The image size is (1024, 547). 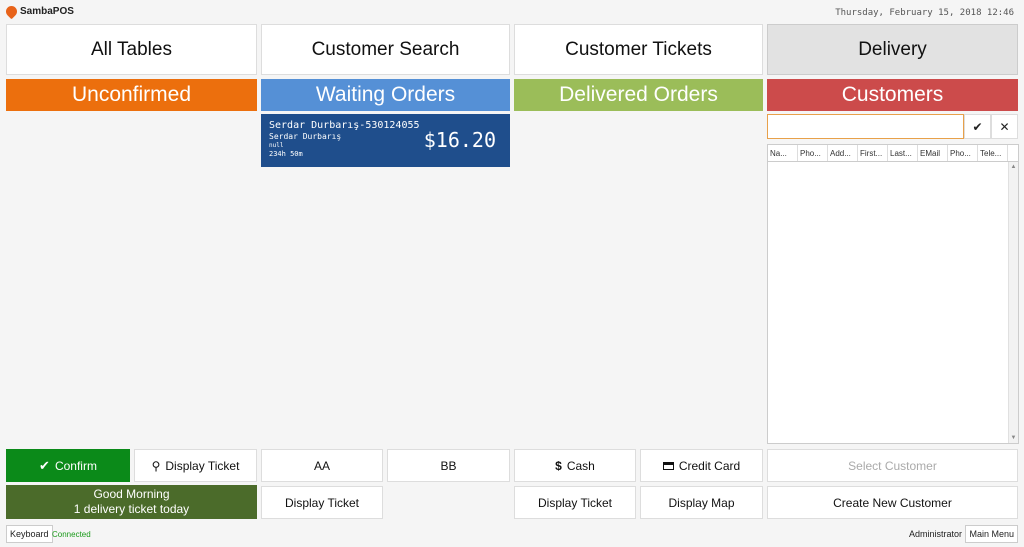 I want to click on create-new-customer-button: Create New Customer, so click(x=892, y=502).